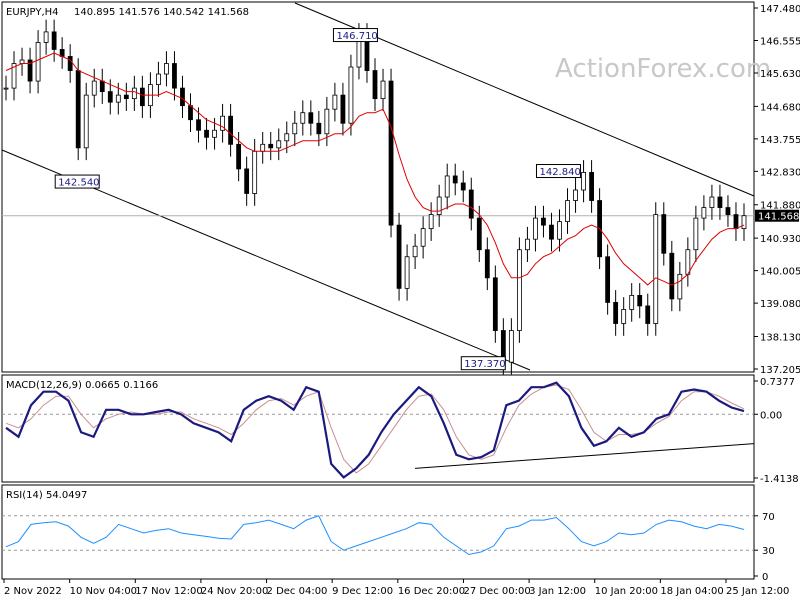  I want to click on x-tick-label: 27 Dec 00:00, so click(496, 591).